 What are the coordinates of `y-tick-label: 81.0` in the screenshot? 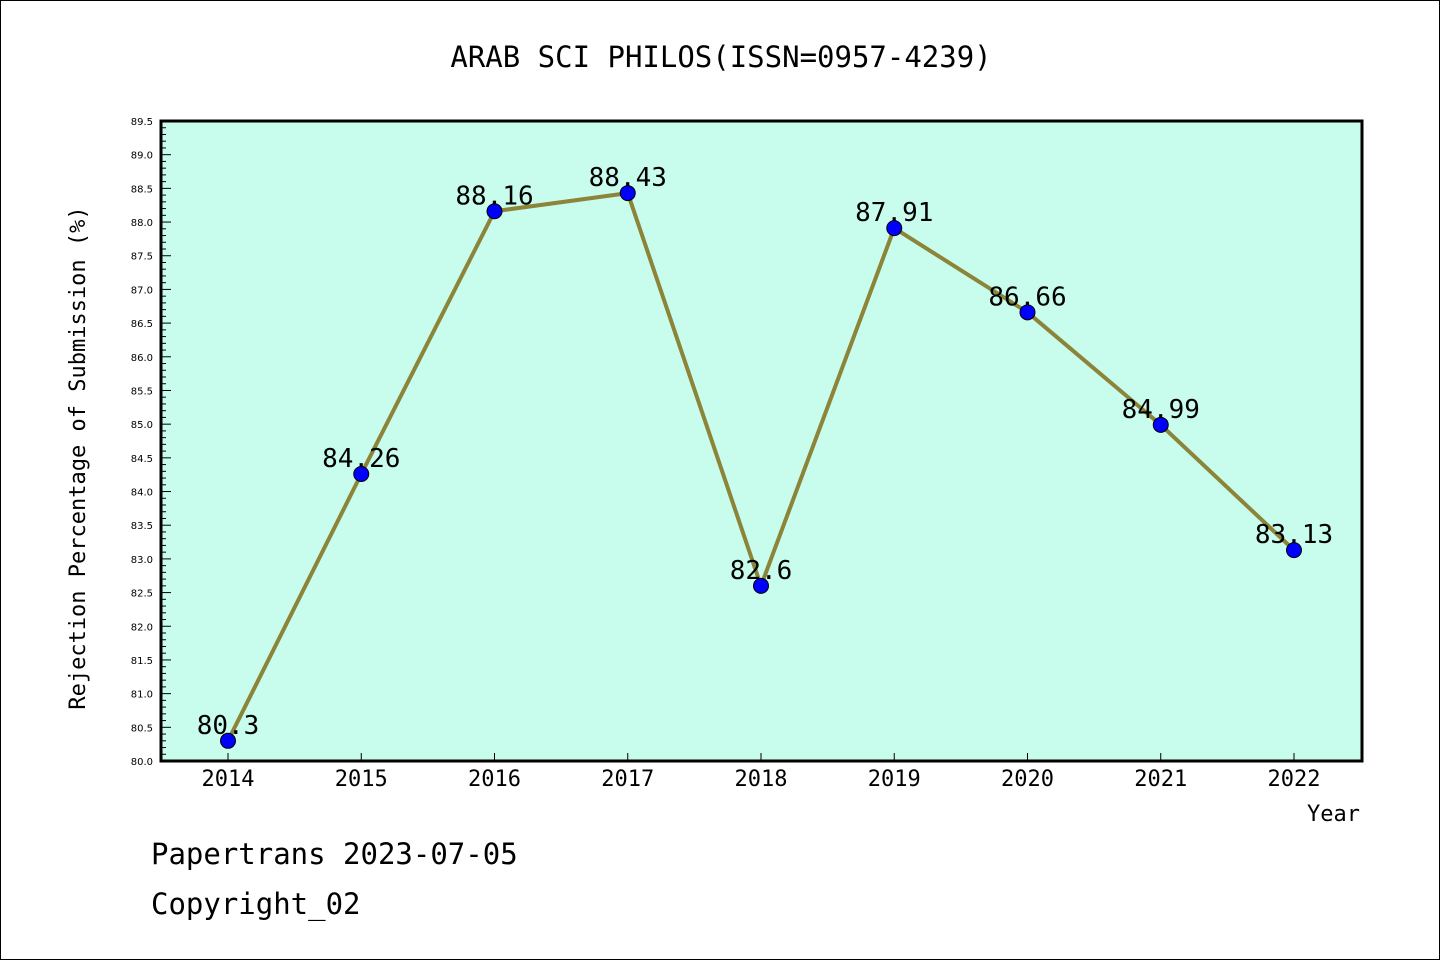 It's located at (142, 695).